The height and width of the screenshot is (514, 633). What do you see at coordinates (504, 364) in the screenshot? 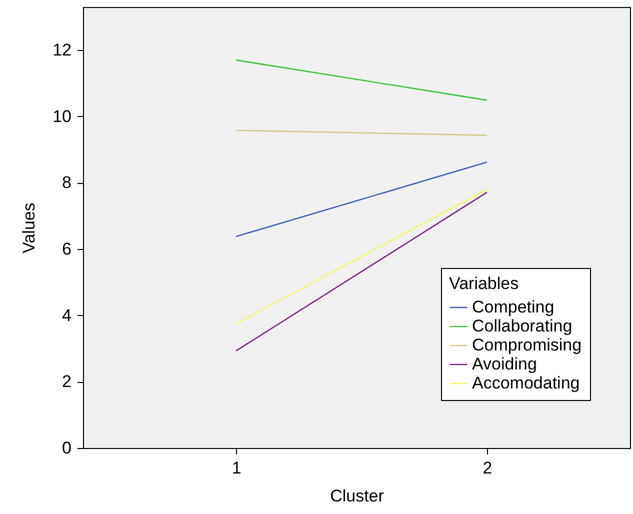
I see `legend-label: Avoiding` at bounding box center [504, 364].